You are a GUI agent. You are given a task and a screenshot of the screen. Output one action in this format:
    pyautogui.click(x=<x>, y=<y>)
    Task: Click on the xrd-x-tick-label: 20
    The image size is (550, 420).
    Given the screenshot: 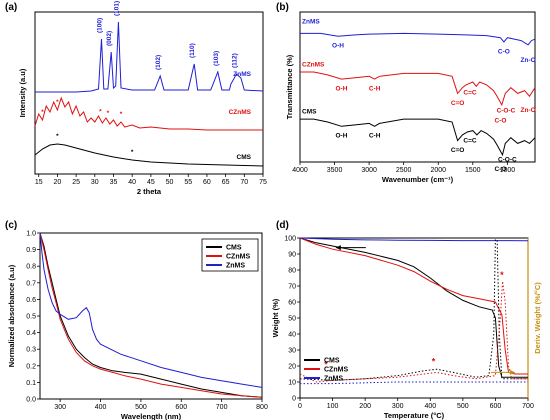 What is the action you would take?
    pyautogui.click(x=58, y=182)
    